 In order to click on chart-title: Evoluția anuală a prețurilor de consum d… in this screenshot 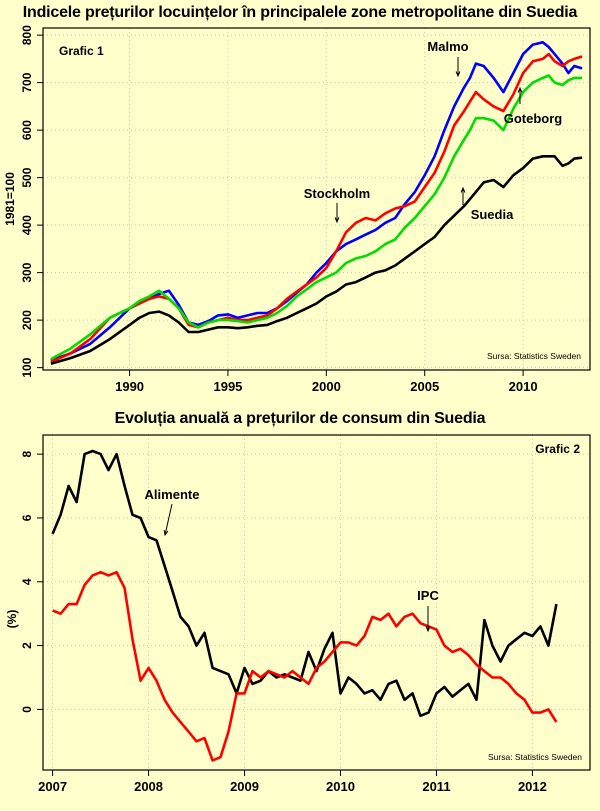, I will do `click(300, 418)`.